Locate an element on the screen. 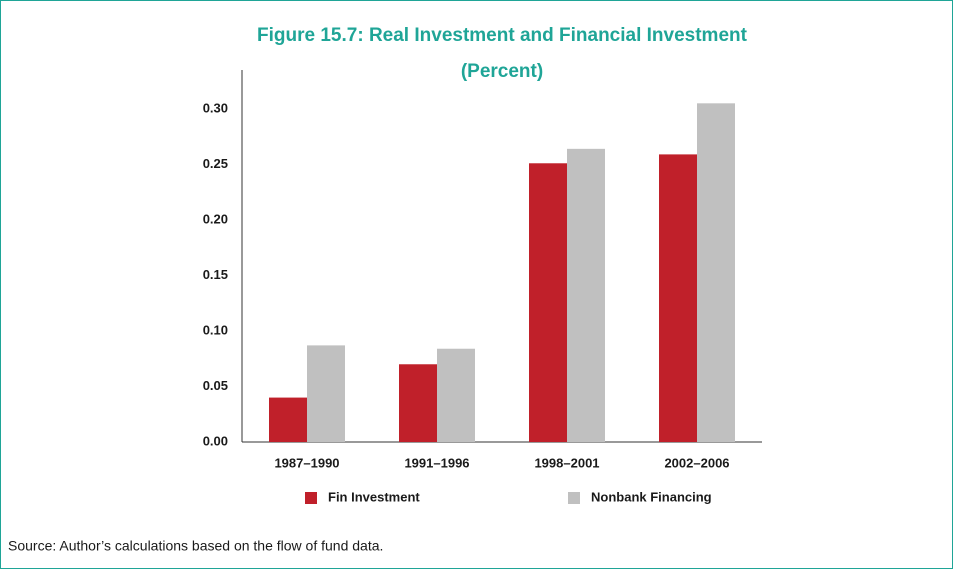 This screenshot has height=569, width=953. chart-subtitle: (Percent) is located at coordinates (502, 71).